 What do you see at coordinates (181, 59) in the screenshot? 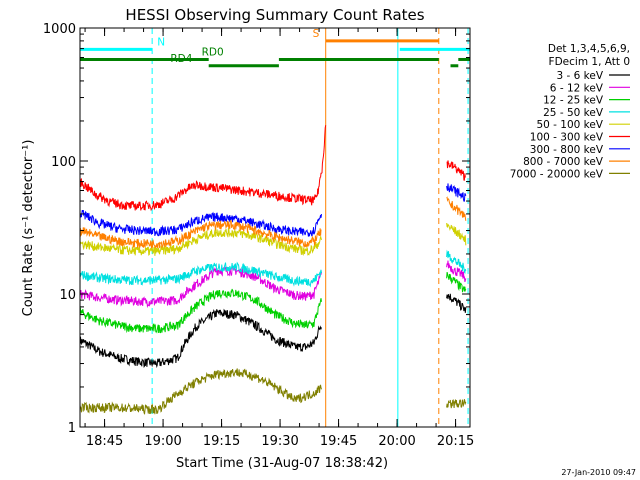
I see `flag-label: RD4` at bounding box center [181, 59].